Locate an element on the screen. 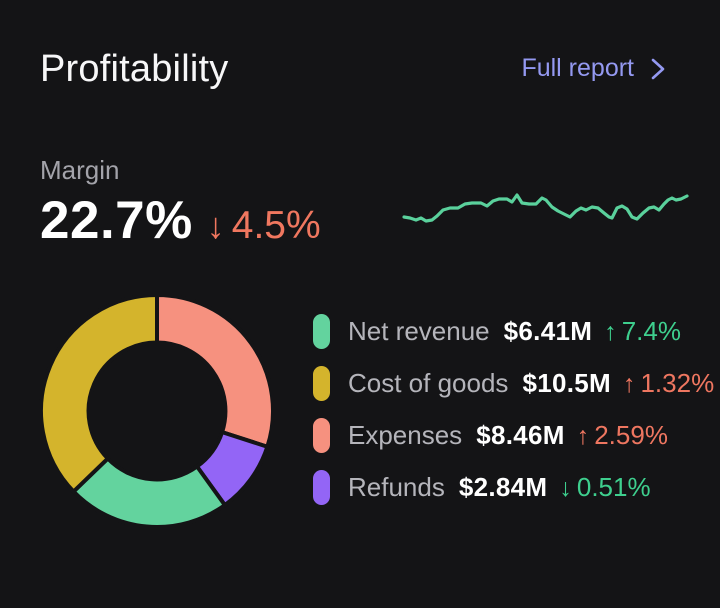  sparkline-path is located at coordinates (545, 208).